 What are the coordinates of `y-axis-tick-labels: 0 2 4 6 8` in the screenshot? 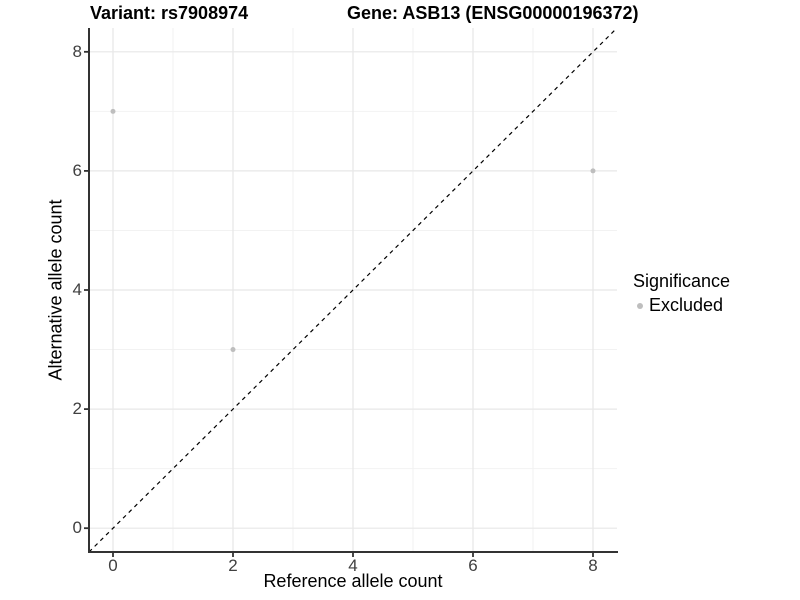 It's located at (61, 290).